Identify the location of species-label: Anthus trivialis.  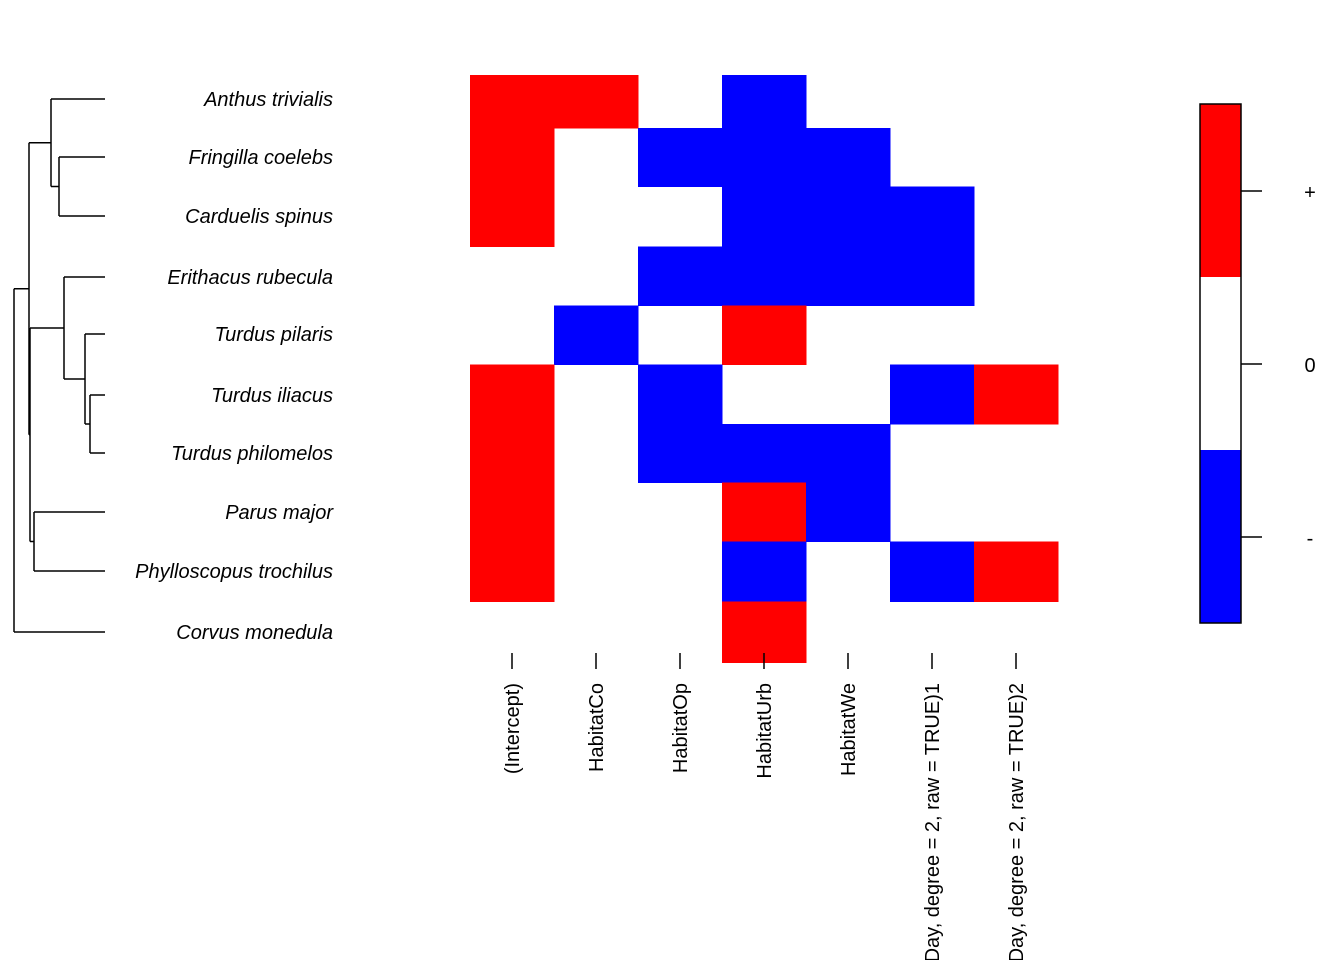
(268, 100).